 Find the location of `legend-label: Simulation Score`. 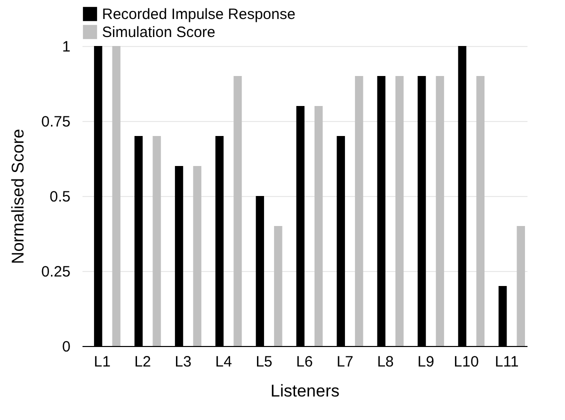

legend-label: Simulation Score is located at coordinates (159, 32).